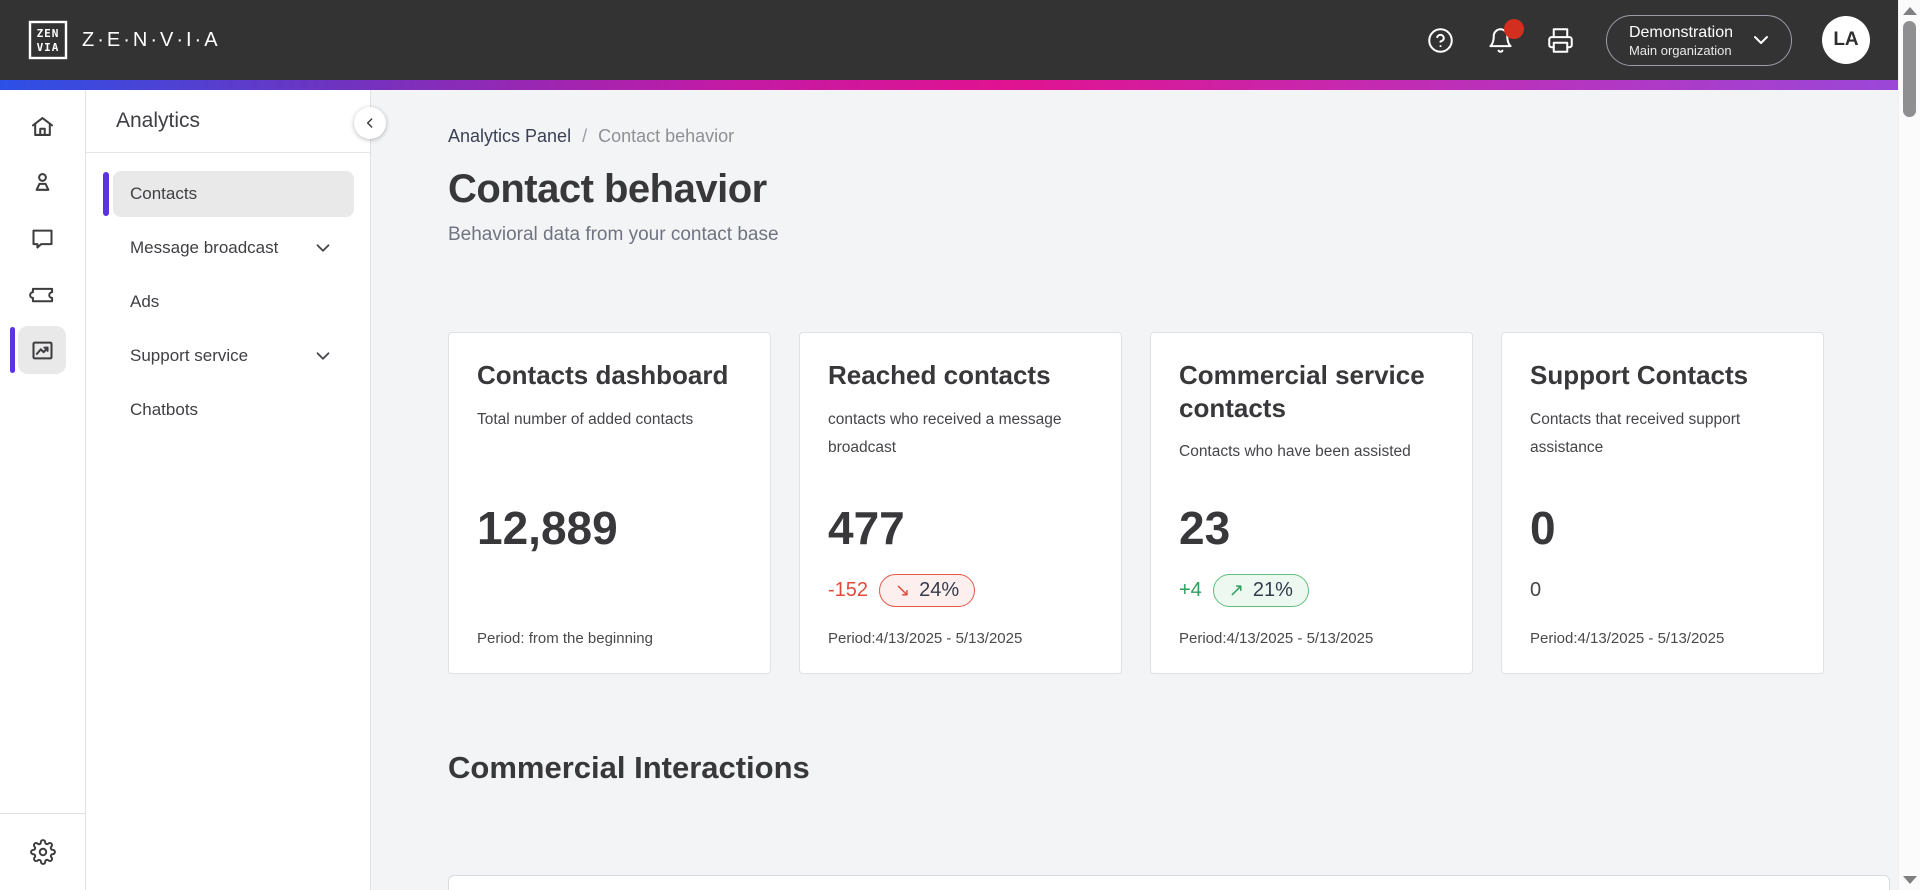 This screenshot has width=1920, height=890. I want to click on page-title: Contact behavior, so click(607, 189).